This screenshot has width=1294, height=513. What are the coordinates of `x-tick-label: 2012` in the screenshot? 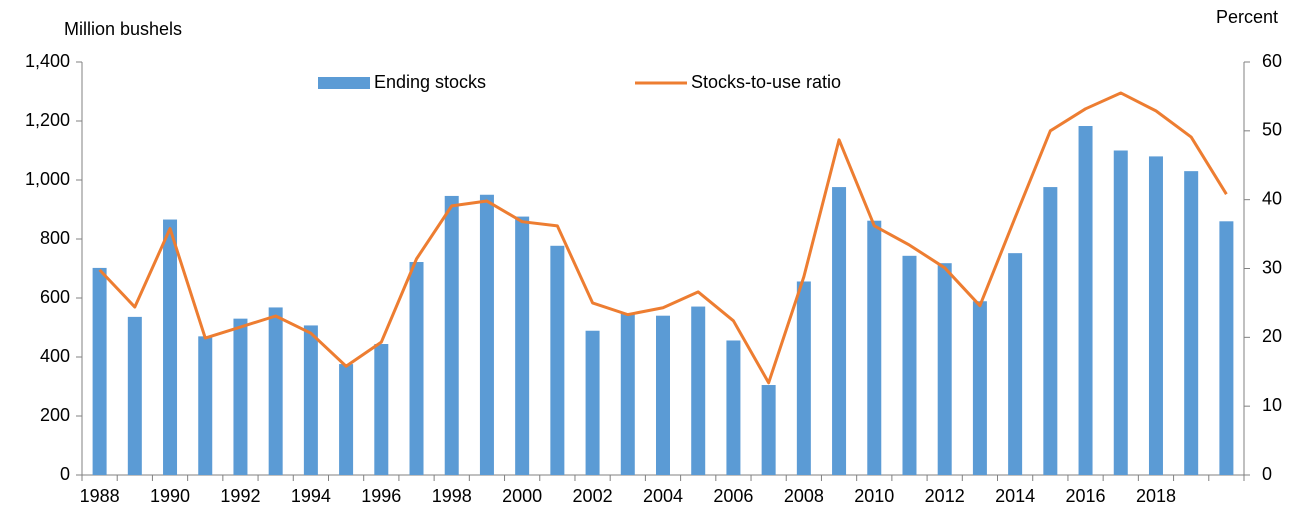 It's located at (945, 496).